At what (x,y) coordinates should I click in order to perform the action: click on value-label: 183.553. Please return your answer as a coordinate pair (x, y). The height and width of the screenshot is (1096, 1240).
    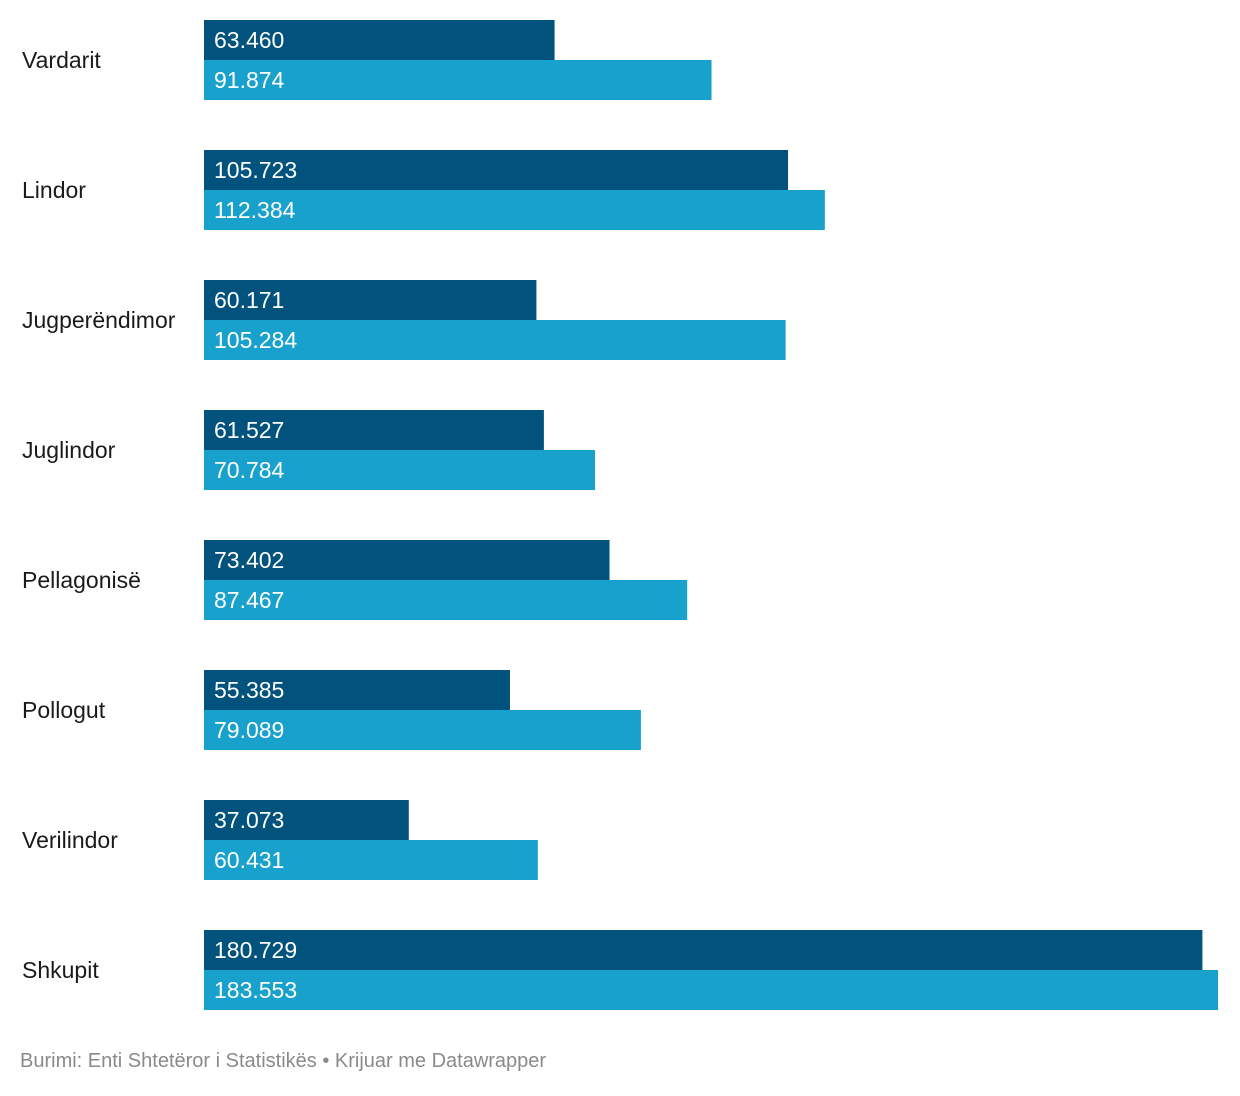
    Looking at the image, I should click on (255, 990).